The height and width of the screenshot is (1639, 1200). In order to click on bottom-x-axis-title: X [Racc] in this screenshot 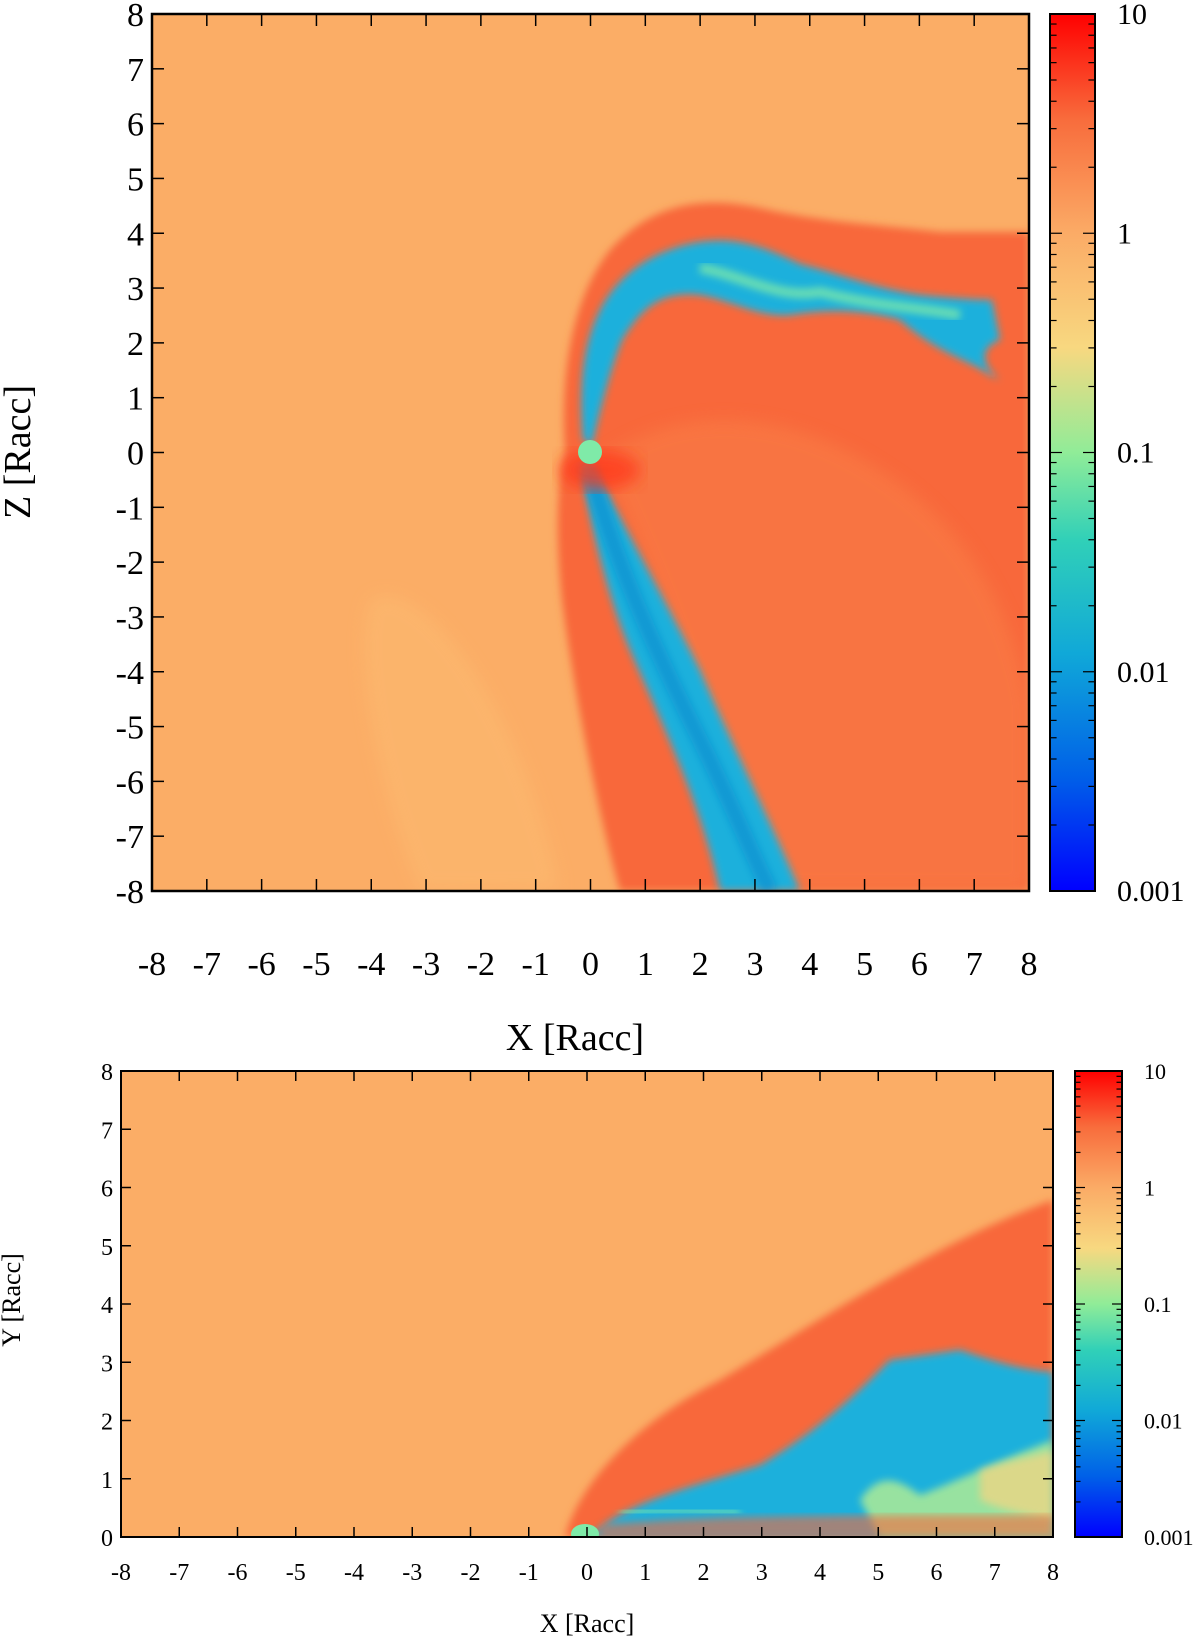, I will do `click(587, 1623)`.